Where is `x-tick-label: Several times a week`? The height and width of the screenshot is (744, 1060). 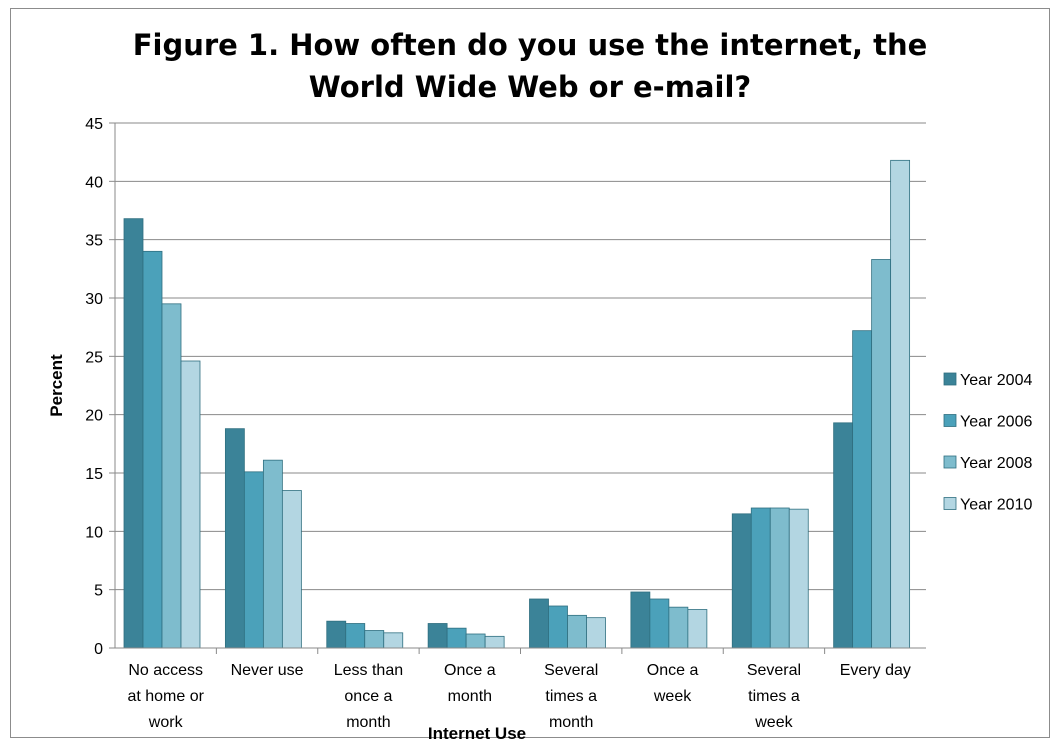 x-tick-label: Several times a week is located at coordinates (774, 696).